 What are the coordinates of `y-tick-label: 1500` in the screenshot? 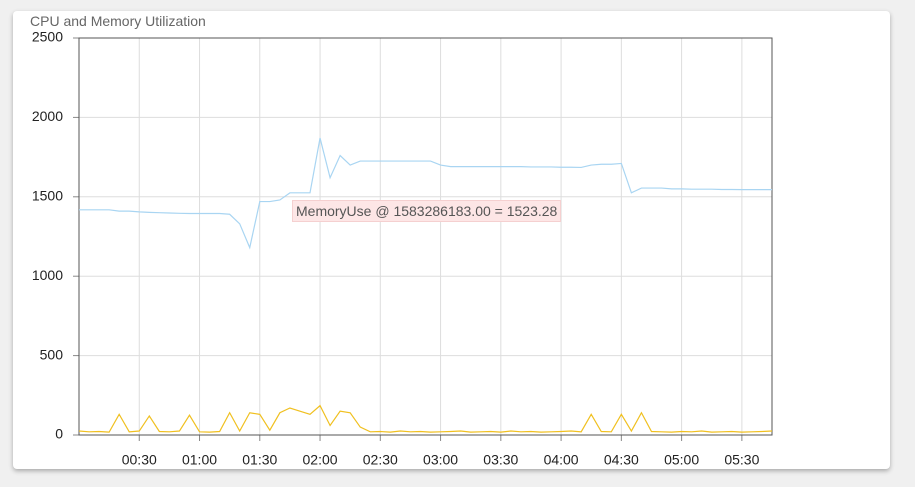 It's located at (47, 196).